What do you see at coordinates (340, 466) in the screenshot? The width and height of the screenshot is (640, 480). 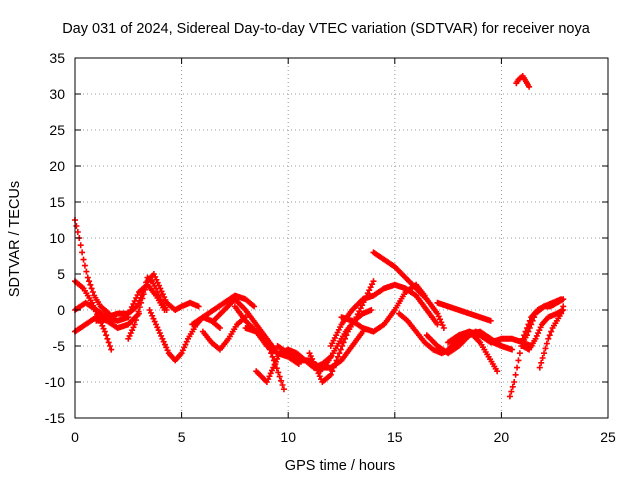 I see `x-axis-label: GPS time / hours` at bounding box center [340, 466].